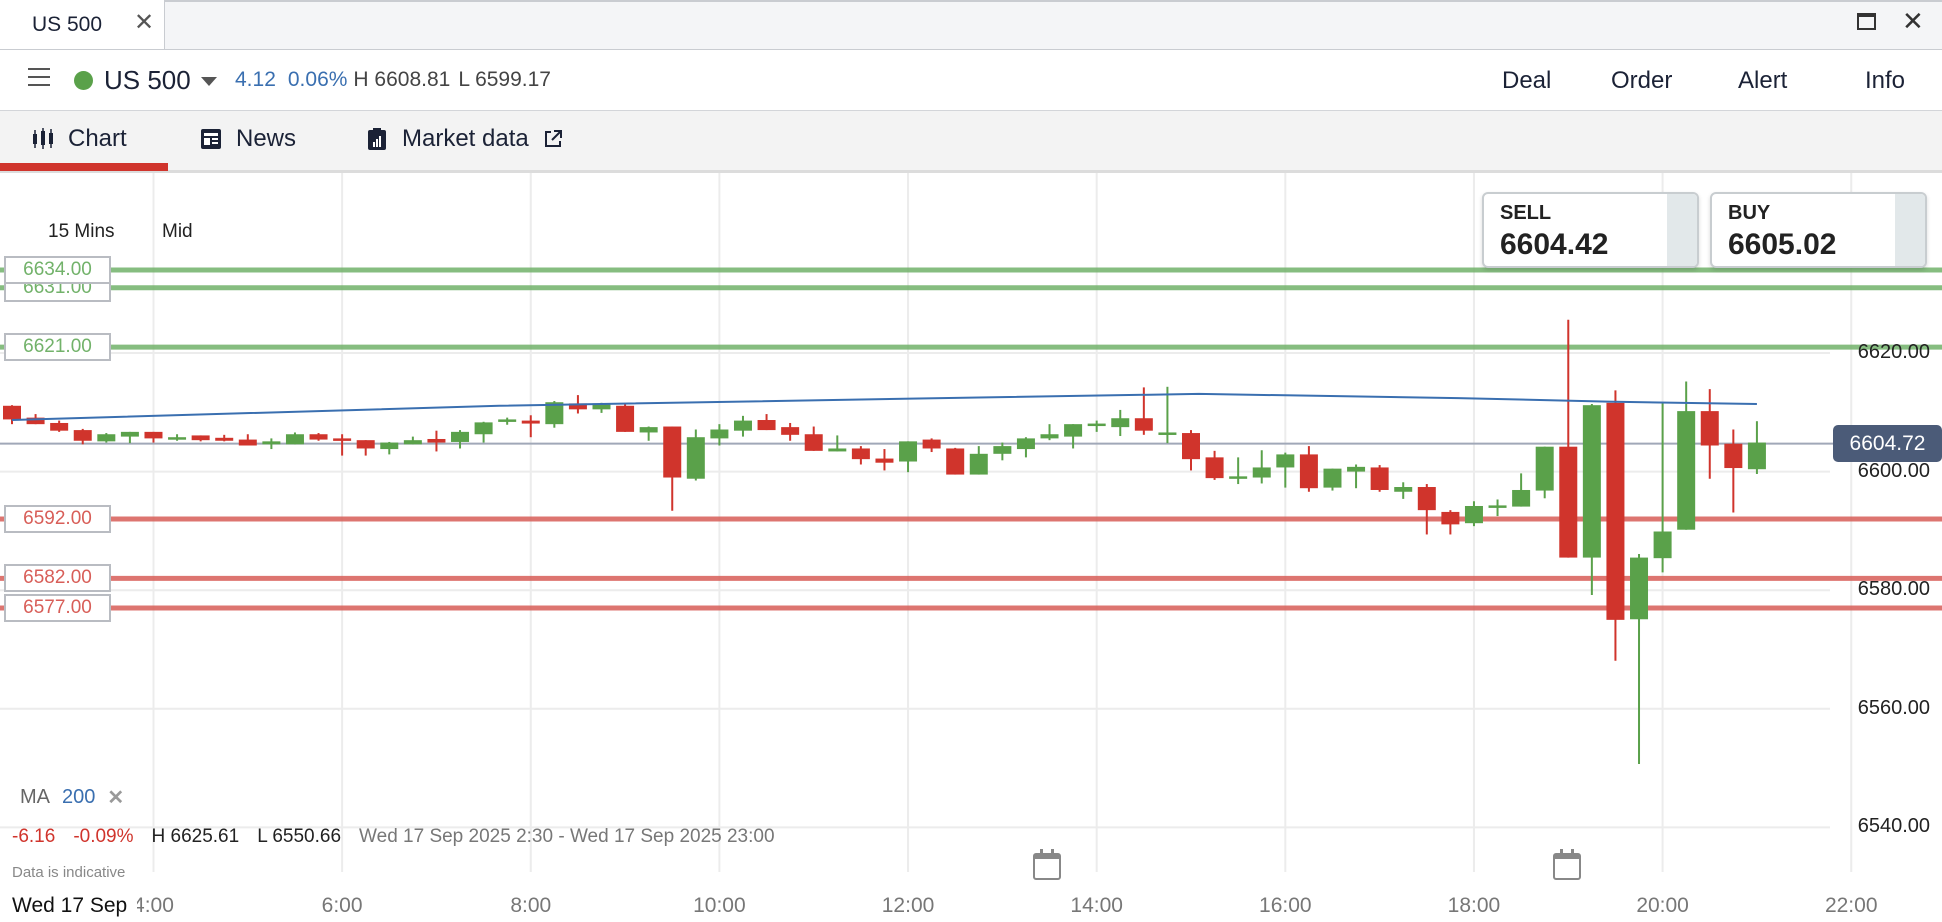 The height and width of the screenshot is (922, 1942). What do you see at coordinates (1913, 21) in the screenshot?
I see `window-close-icon: ✕` at bounding box center [1913, 21].